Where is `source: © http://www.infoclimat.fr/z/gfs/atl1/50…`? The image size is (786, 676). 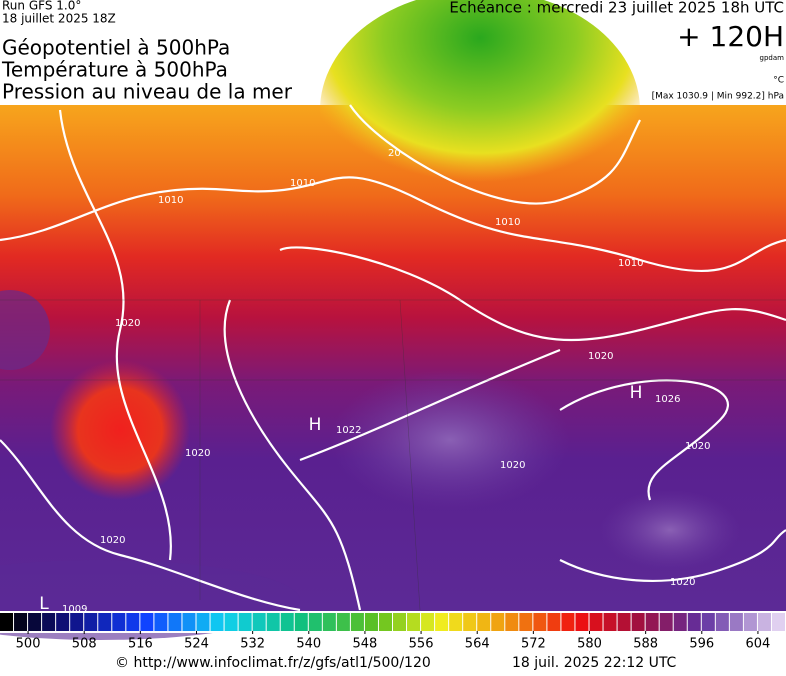 source: © http://www.infoclimat.fr/z/gfs/atl1/50… is located at coordinates (273, 663).